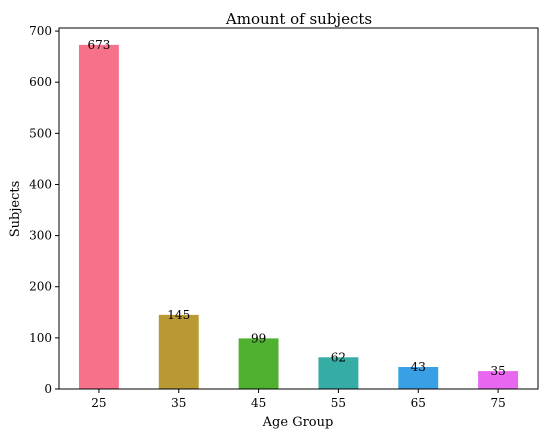  Describe the element at coordinates (98, 45) in the screenshot. I see `data-label: 673` at that location.